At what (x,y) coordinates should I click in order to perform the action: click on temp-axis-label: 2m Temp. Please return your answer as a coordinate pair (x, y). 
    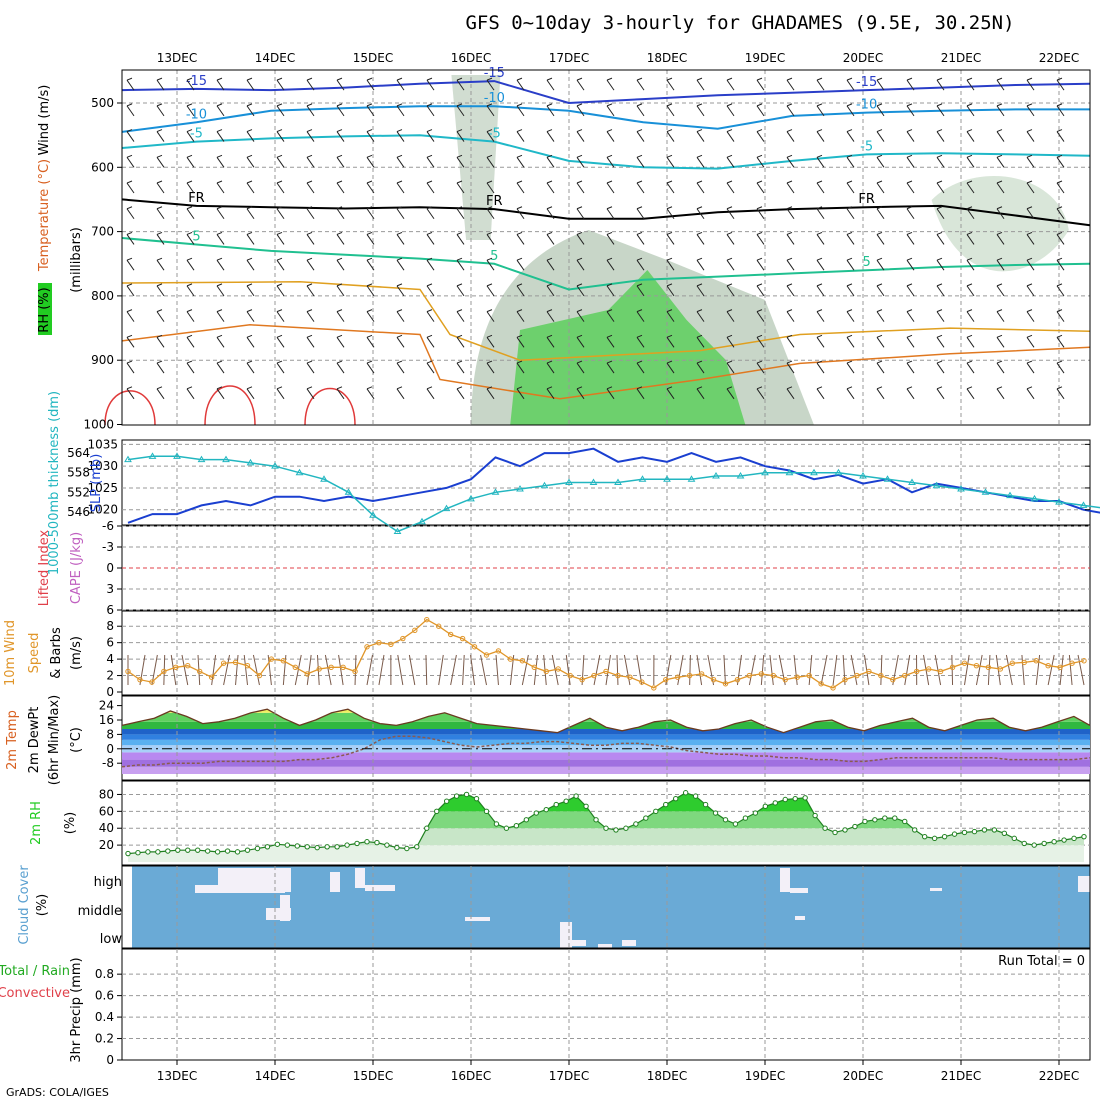
    Looking at the image, I should click on (12, 740).